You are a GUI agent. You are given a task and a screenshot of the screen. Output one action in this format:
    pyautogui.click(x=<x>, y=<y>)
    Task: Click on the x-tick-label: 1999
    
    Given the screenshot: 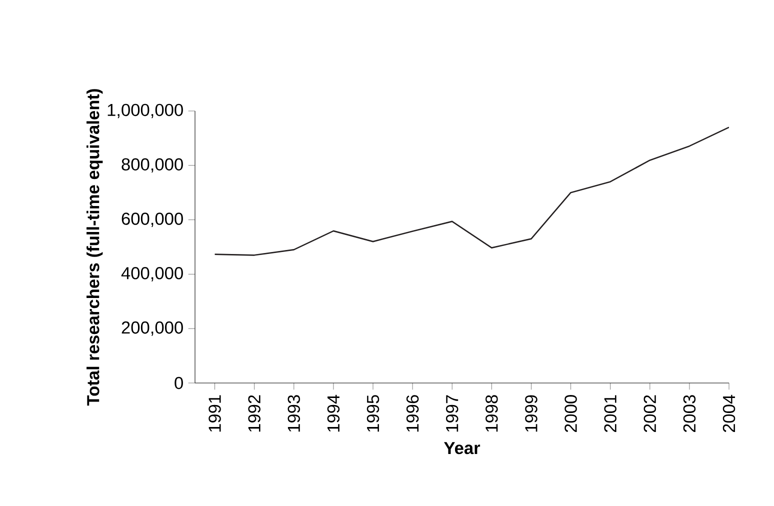 What is the action you would take?
    pyautogui.click(x=531, y=413)
    